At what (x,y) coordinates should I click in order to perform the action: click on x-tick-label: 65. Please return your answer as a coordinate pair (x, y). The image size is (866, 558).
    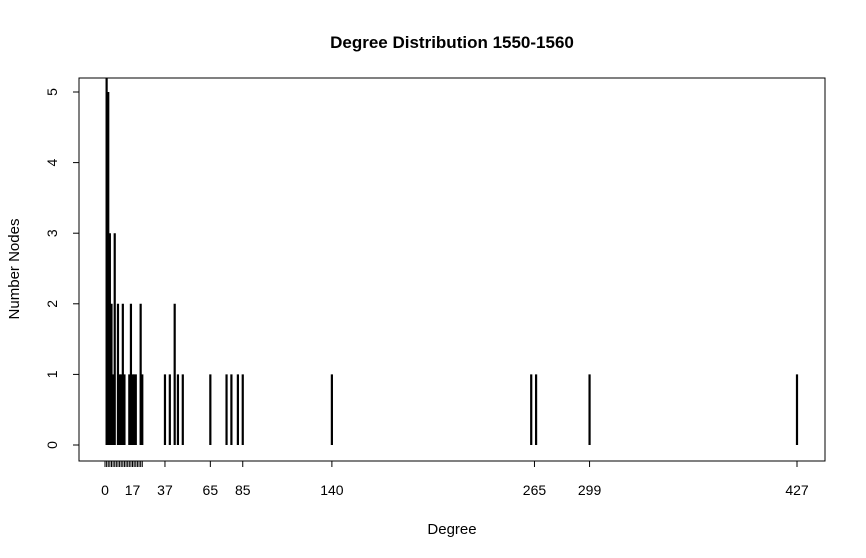
    Looking at the image, I should click on (211, 490).